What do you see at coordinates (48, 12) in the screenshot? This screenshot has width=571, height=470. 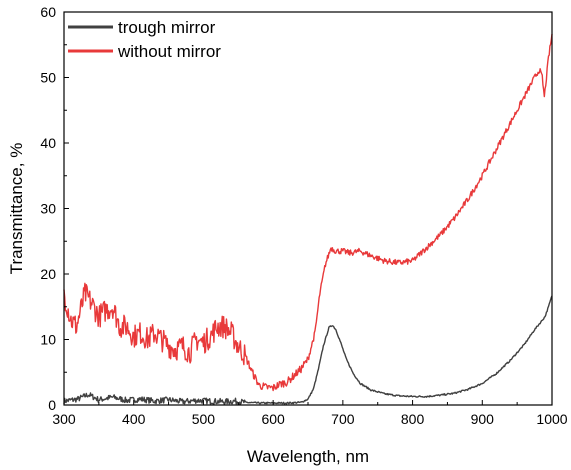 I see `y-tick-label: 60` at bounding box center [48, 12].